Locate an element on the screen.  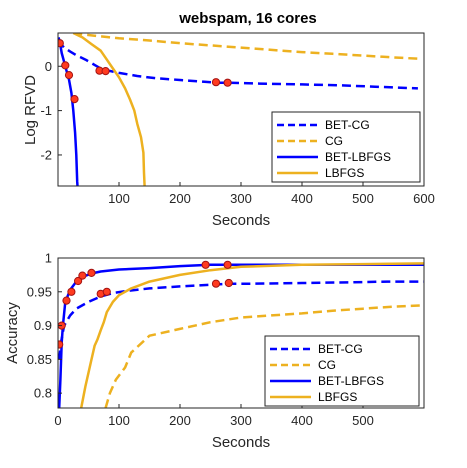
top-chart-title: webspam, 16 cores is located at coordinates (247, 18).